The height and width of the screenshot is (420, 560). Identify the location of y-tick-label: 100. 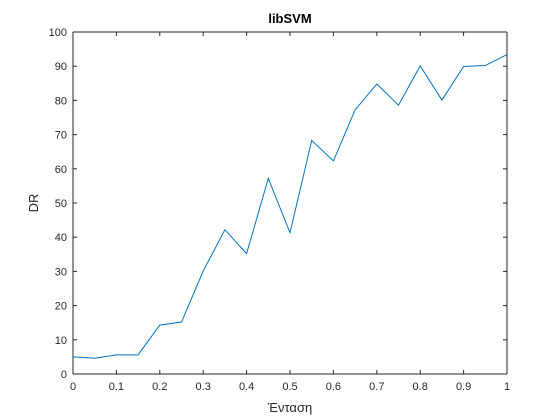
(58, 33).